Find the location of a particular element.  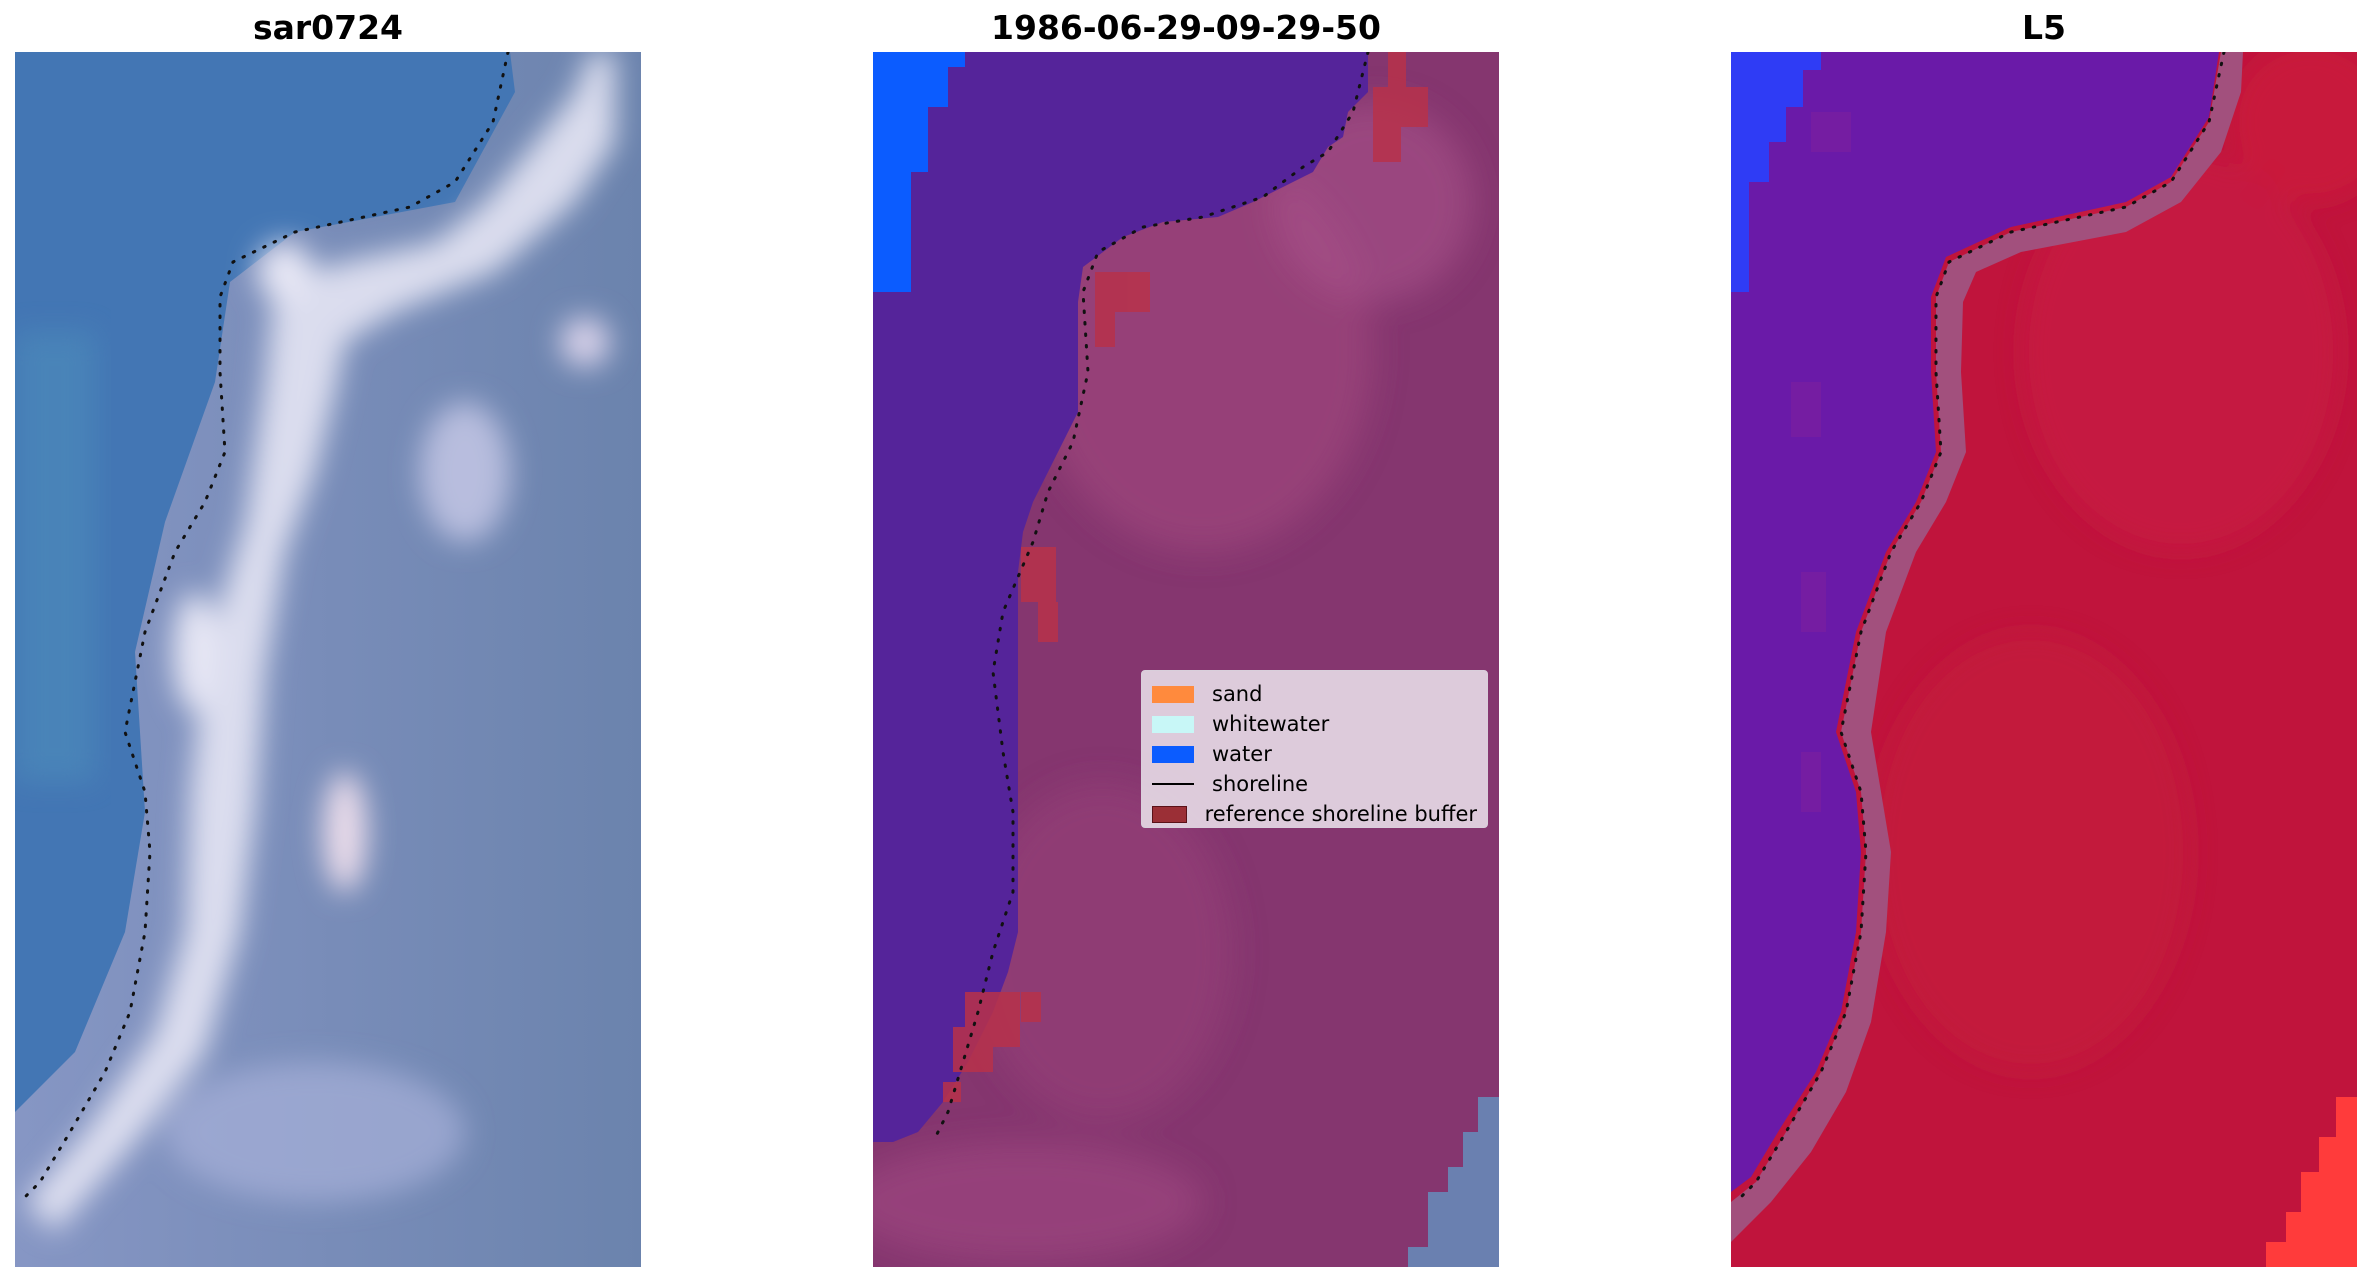

legend-item-whitewater: whitewater is located at coordinates (1314, 724).